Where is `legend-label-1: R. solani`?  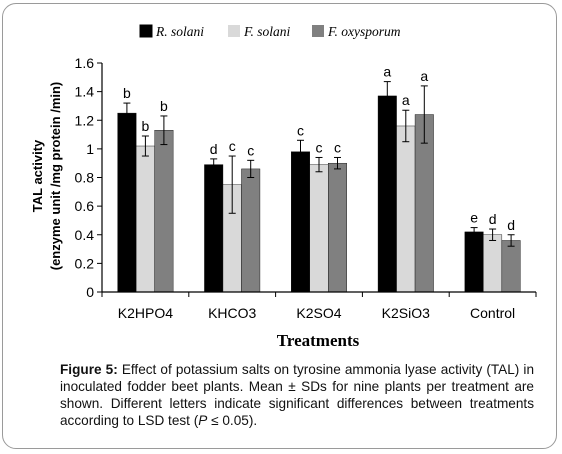
legend-label-1: R. solani is located at coordinates (179, 31).